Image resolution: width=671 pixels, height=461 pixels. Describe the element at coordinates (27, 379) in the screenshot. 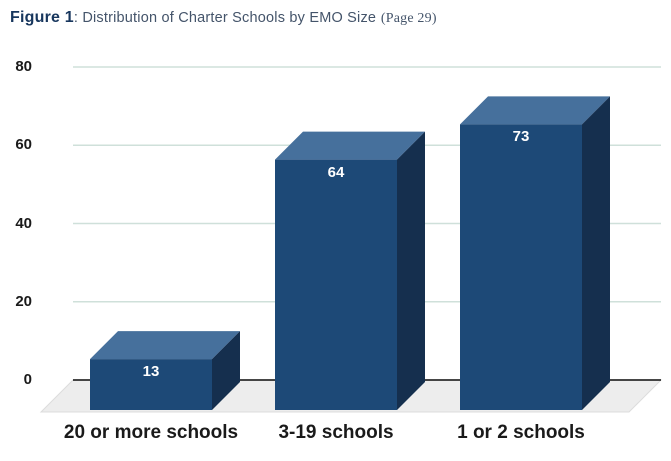

I see `y-axis-tick-label: 0` at that location.